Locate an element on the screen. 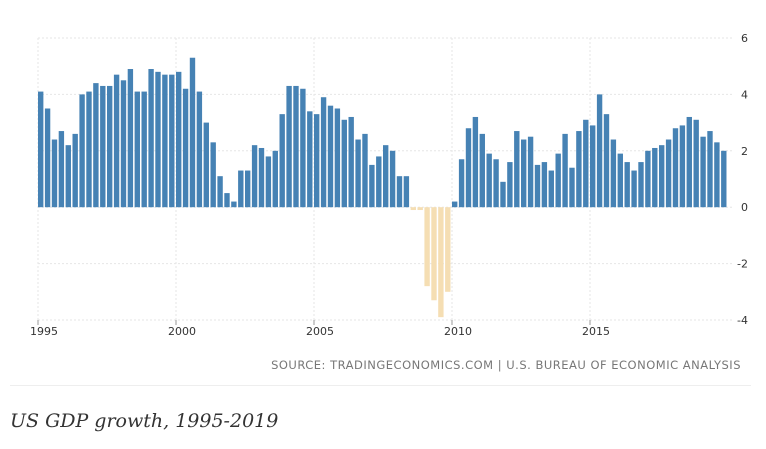  x-tick-label: 2005 is located at coordinates (320, 331).